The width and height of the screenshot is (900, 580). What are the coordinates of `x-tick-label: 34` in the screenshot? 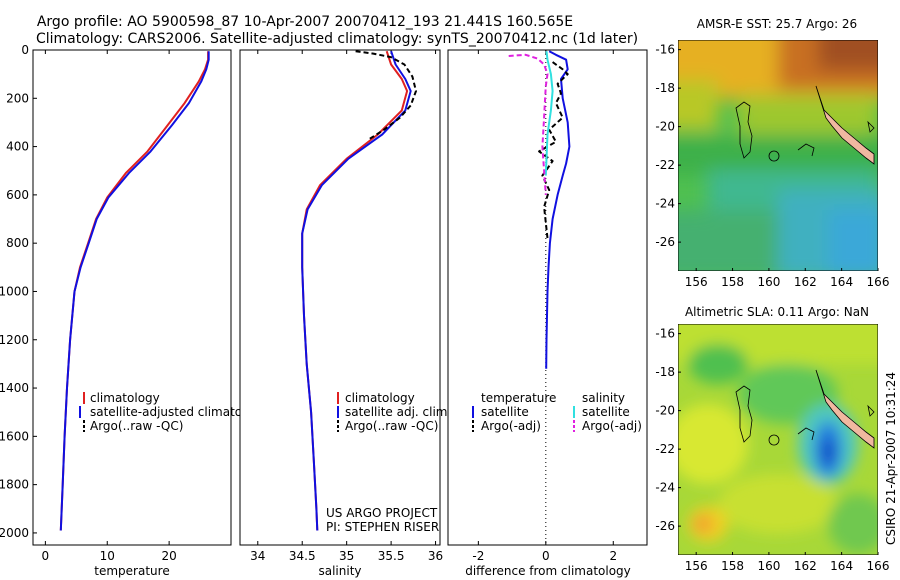 It's located at (257, 556).